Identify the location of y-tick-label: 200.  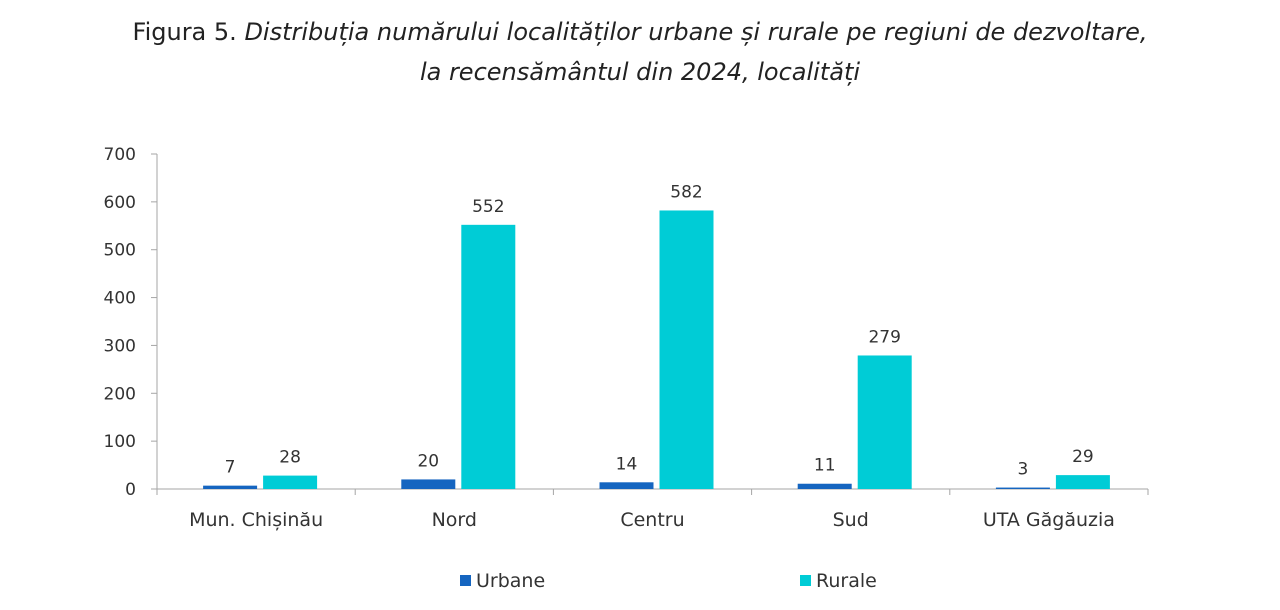
(120, 394).